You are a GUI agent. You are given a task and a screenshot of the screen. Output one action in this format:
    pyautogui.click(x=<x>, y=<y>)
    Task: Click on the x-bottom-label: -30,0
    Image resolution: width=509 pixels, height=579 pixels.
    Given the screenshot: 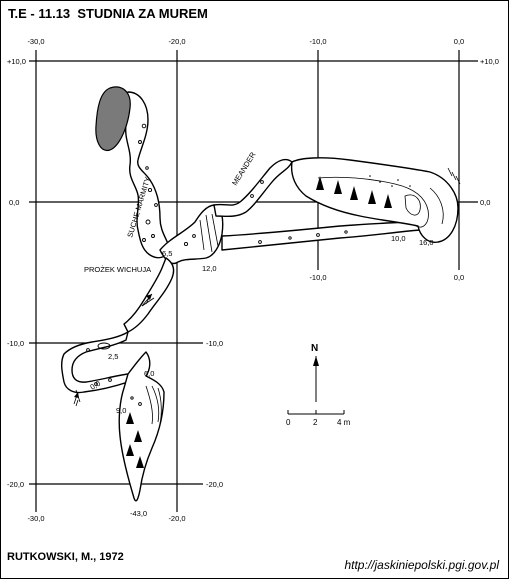 What is the action you would take?
    pyautogui.click(x=35, y=518)
    